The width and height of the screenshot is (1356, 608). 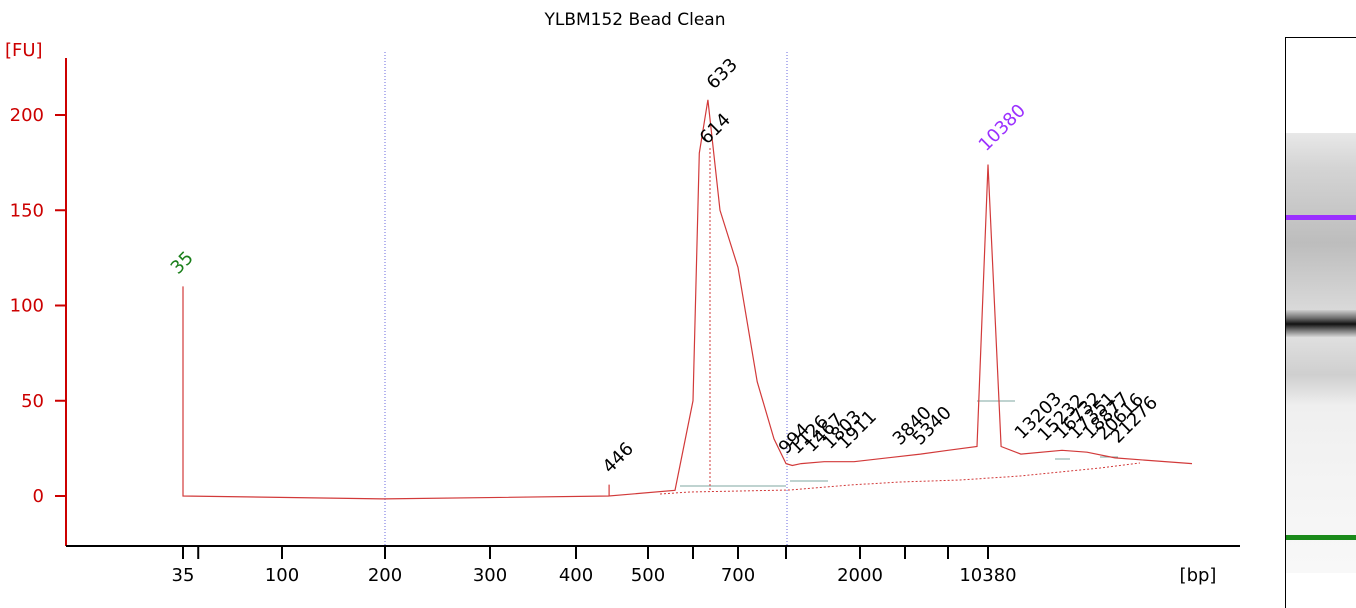 What do you see at coordinates (282, 575) in the screenshot?
I see `x-tick-label: 100` at bounding box center [282, 575].